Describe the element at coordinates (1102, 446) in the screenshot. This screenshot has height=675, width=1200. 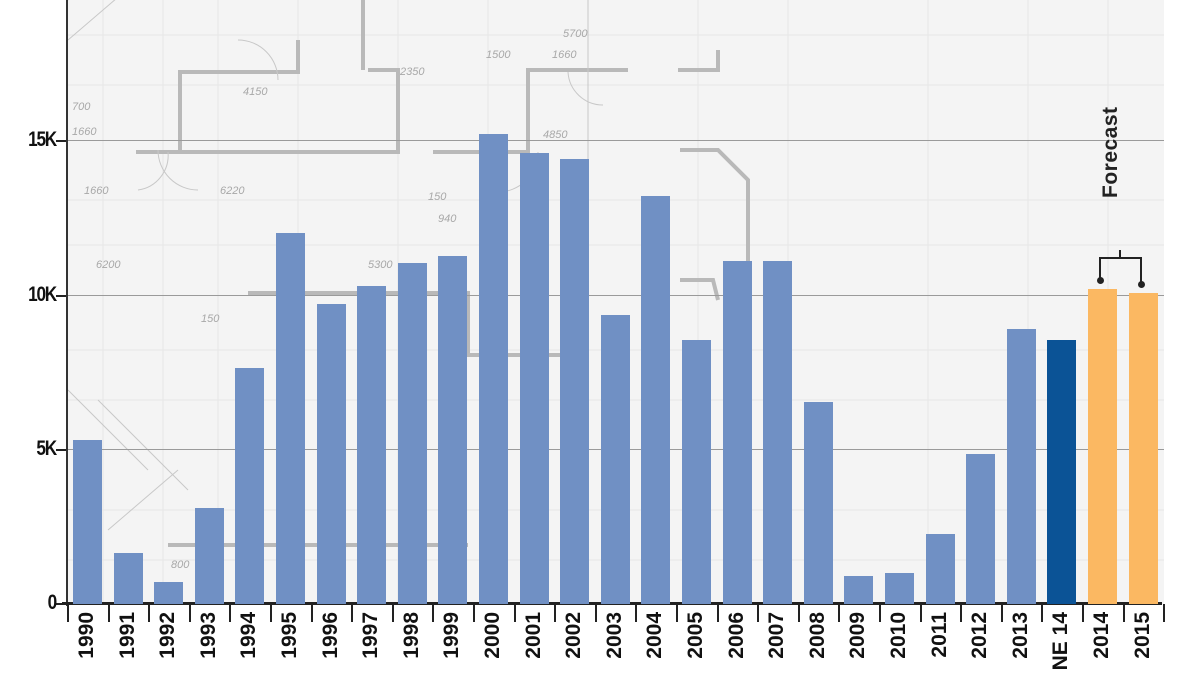
I see `bar-2014` at that location.